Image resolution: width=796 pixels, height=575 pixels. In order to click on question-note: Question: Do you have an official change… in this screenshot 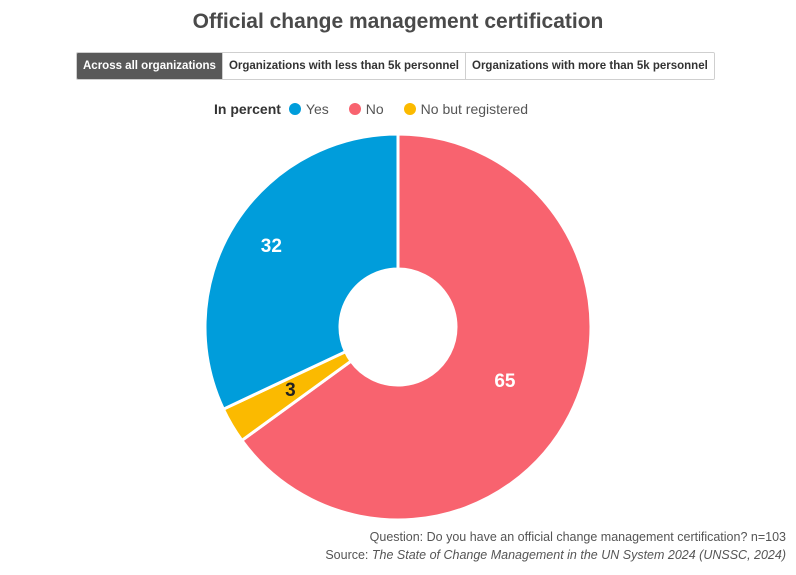, I will do `click(577, 537)`.